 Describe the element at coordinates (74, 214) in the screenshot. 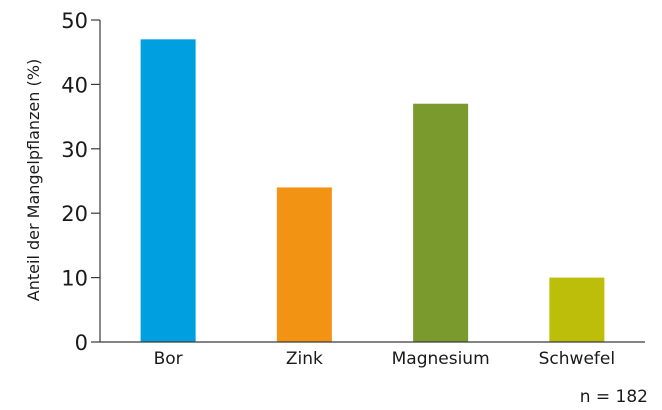

I see `y-tick-label: 20` at that location.